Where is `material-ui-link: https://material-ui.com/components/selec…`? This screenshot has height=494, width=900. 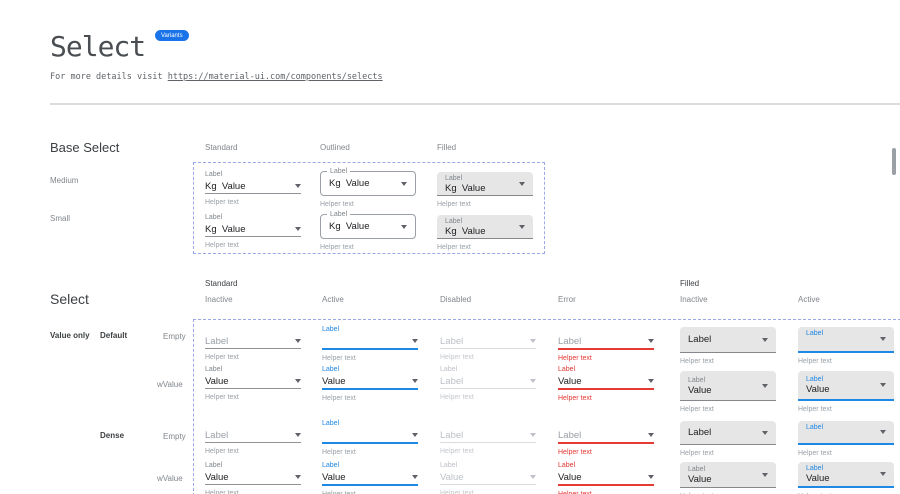
material-ui-link: https://material-ui.com/components/selec… is located at coordinates (275, 77).